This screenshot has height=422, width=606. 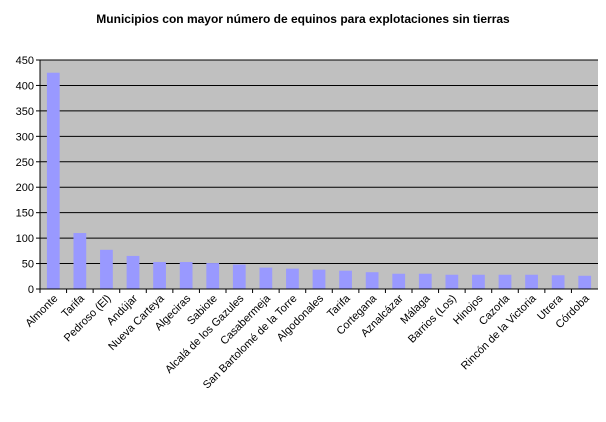 I want to click on y-axis-ticks: 0 50 100 150 200 250 300 350 400 450, so click(x=28, y=175).